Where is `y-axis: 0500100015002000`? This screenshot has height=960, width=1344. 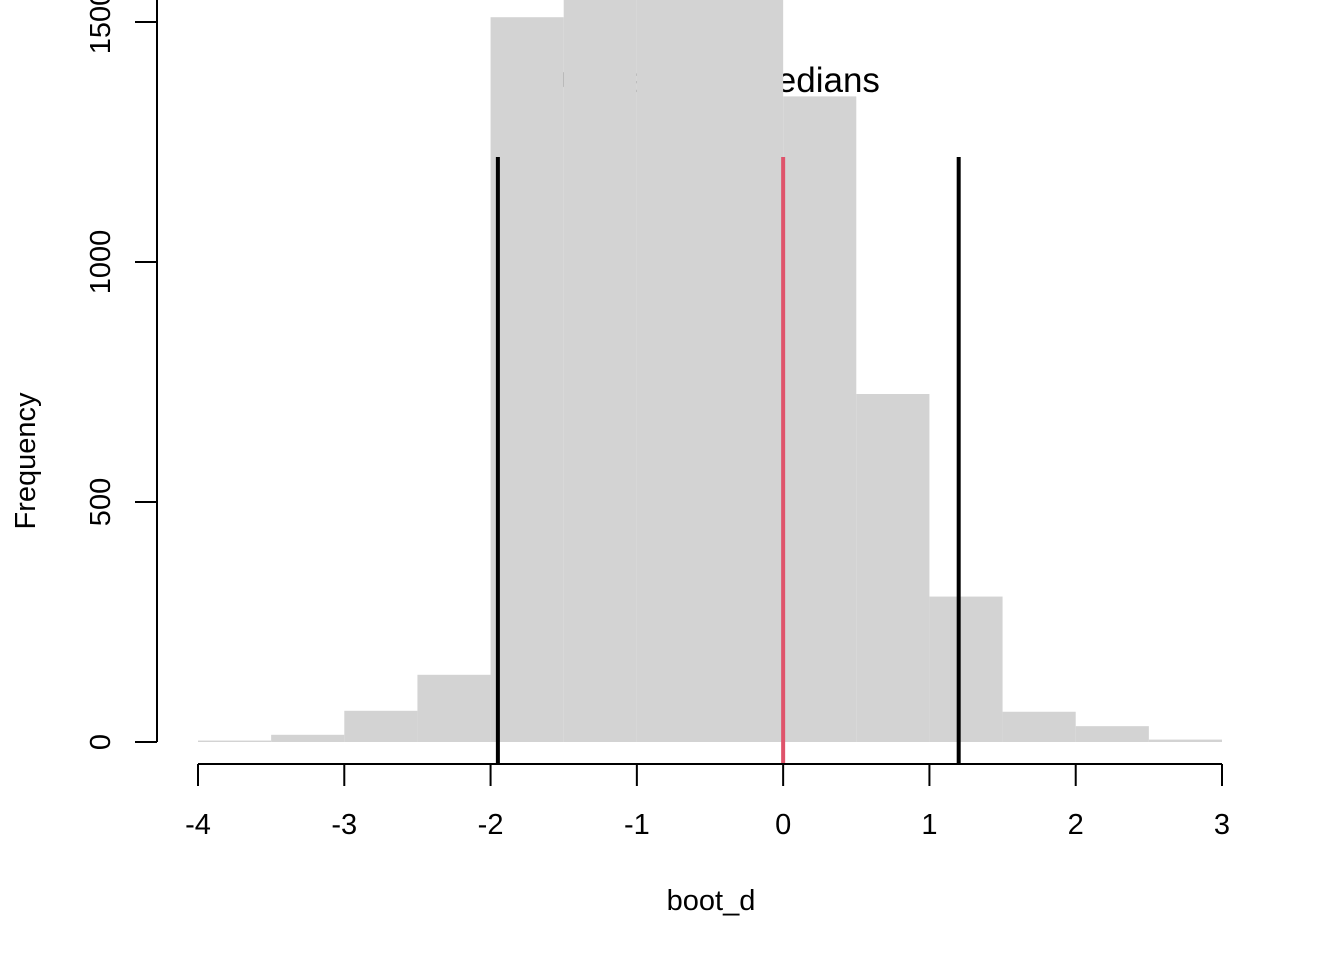 y-axis: 0500100015002000 is located at coordinates (121, 375).